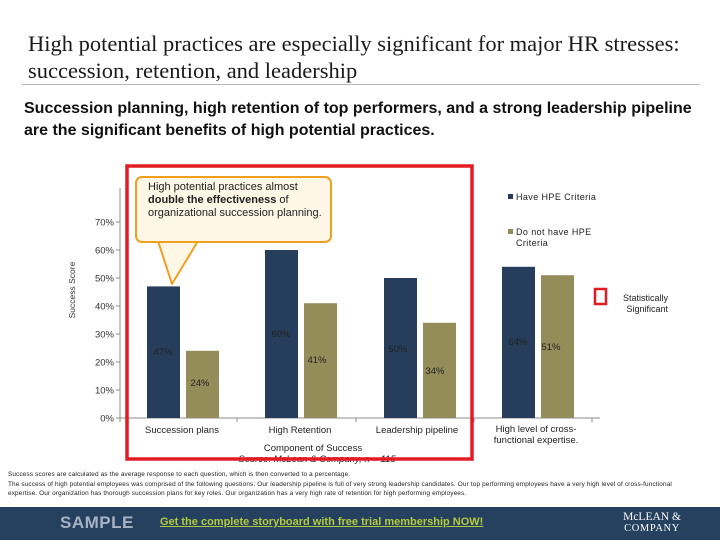  I want to click on callout-text-end: of organizational succession planning., so click(235, 207).